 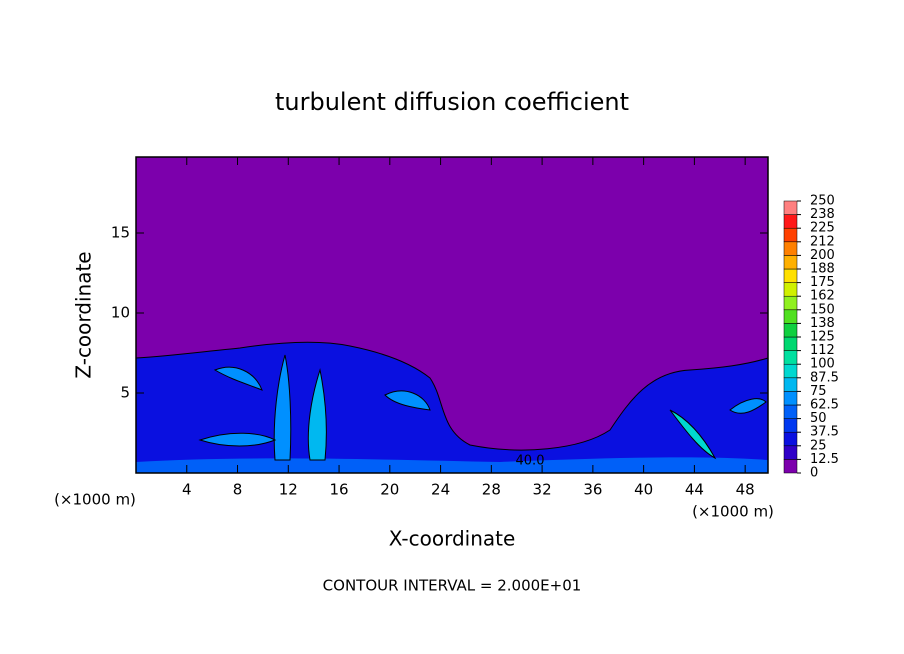 I want to click on colorbar-label: 75, so click(x=818, y=391).